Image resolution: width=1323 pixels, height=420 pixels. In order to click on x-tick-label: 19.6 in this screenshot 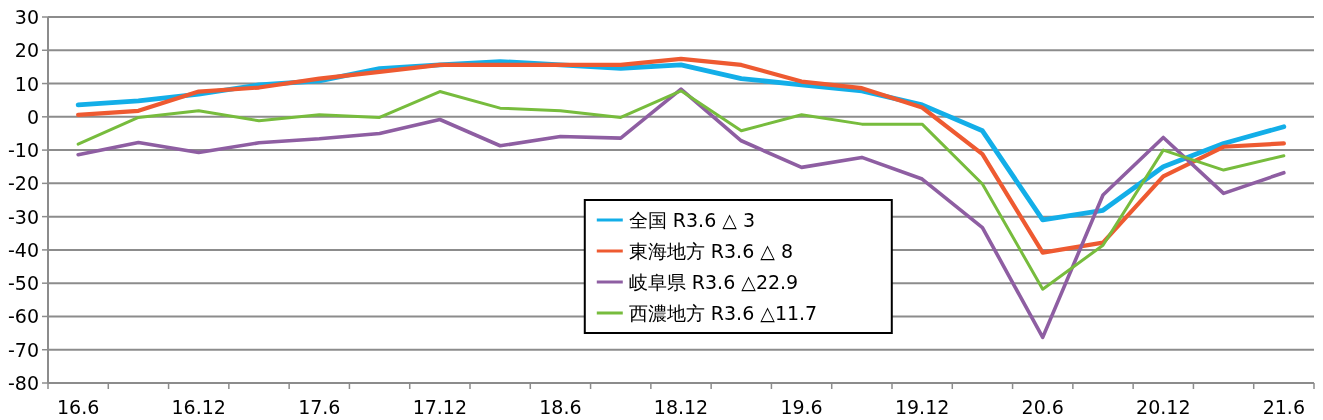, I will do `click(801, 407)`.